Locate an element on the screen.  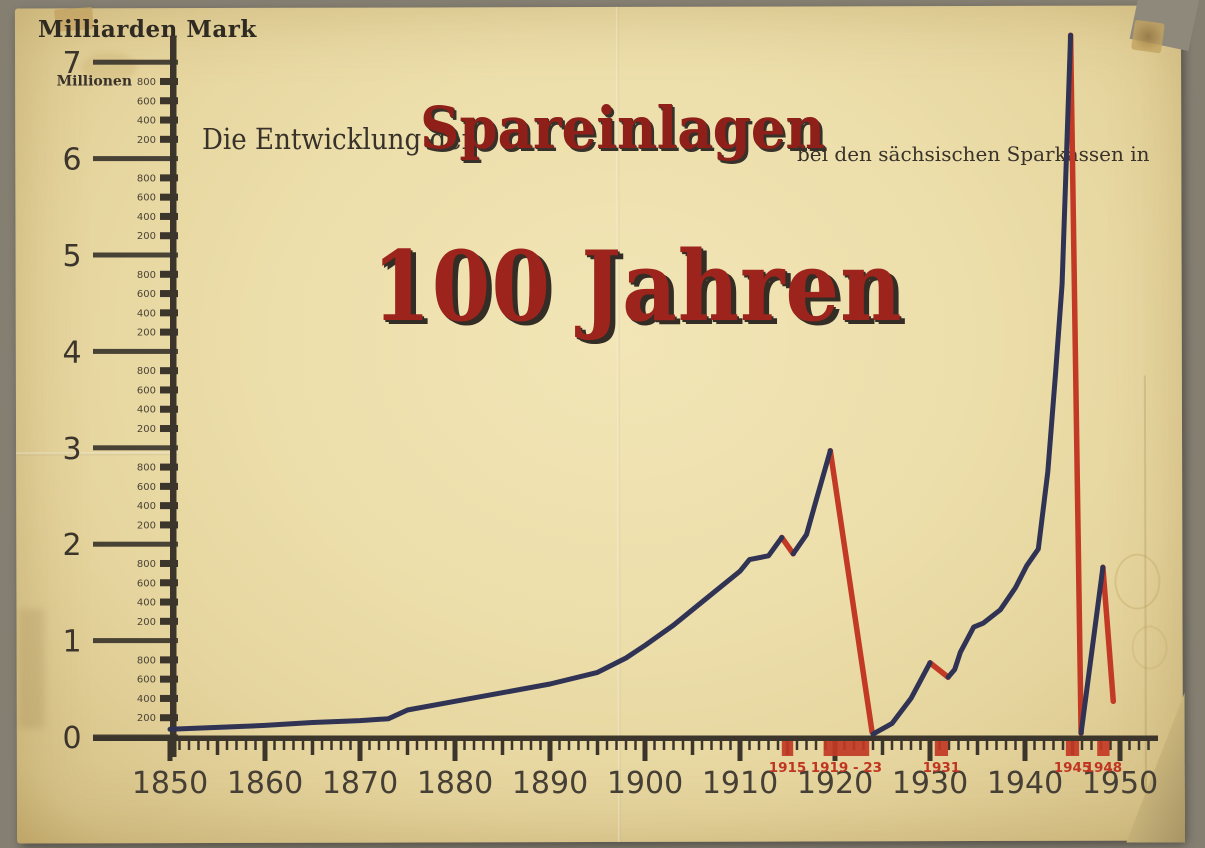
x-axis-decade-label: 1900 is located at coordinates (645, 783).